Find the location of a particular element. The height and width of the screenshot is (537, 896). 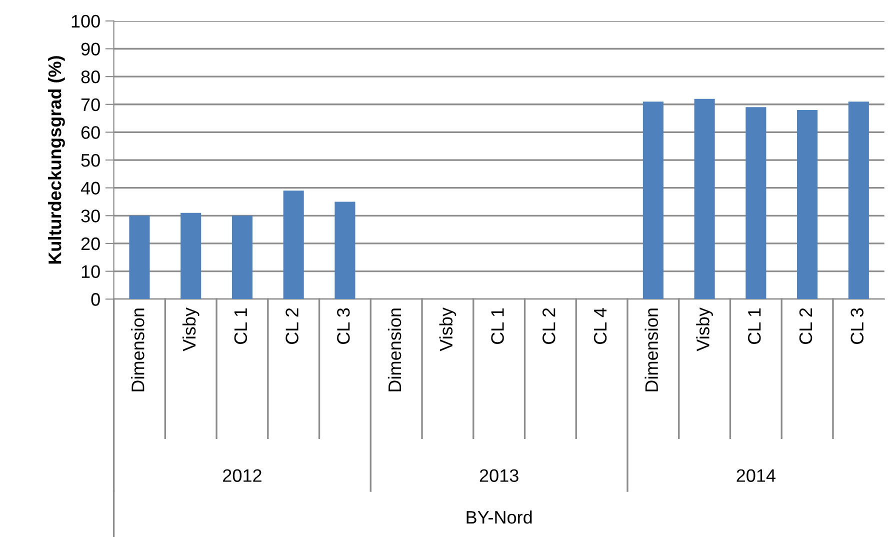

text: BY-Nord is located at coordinates (499, 517).